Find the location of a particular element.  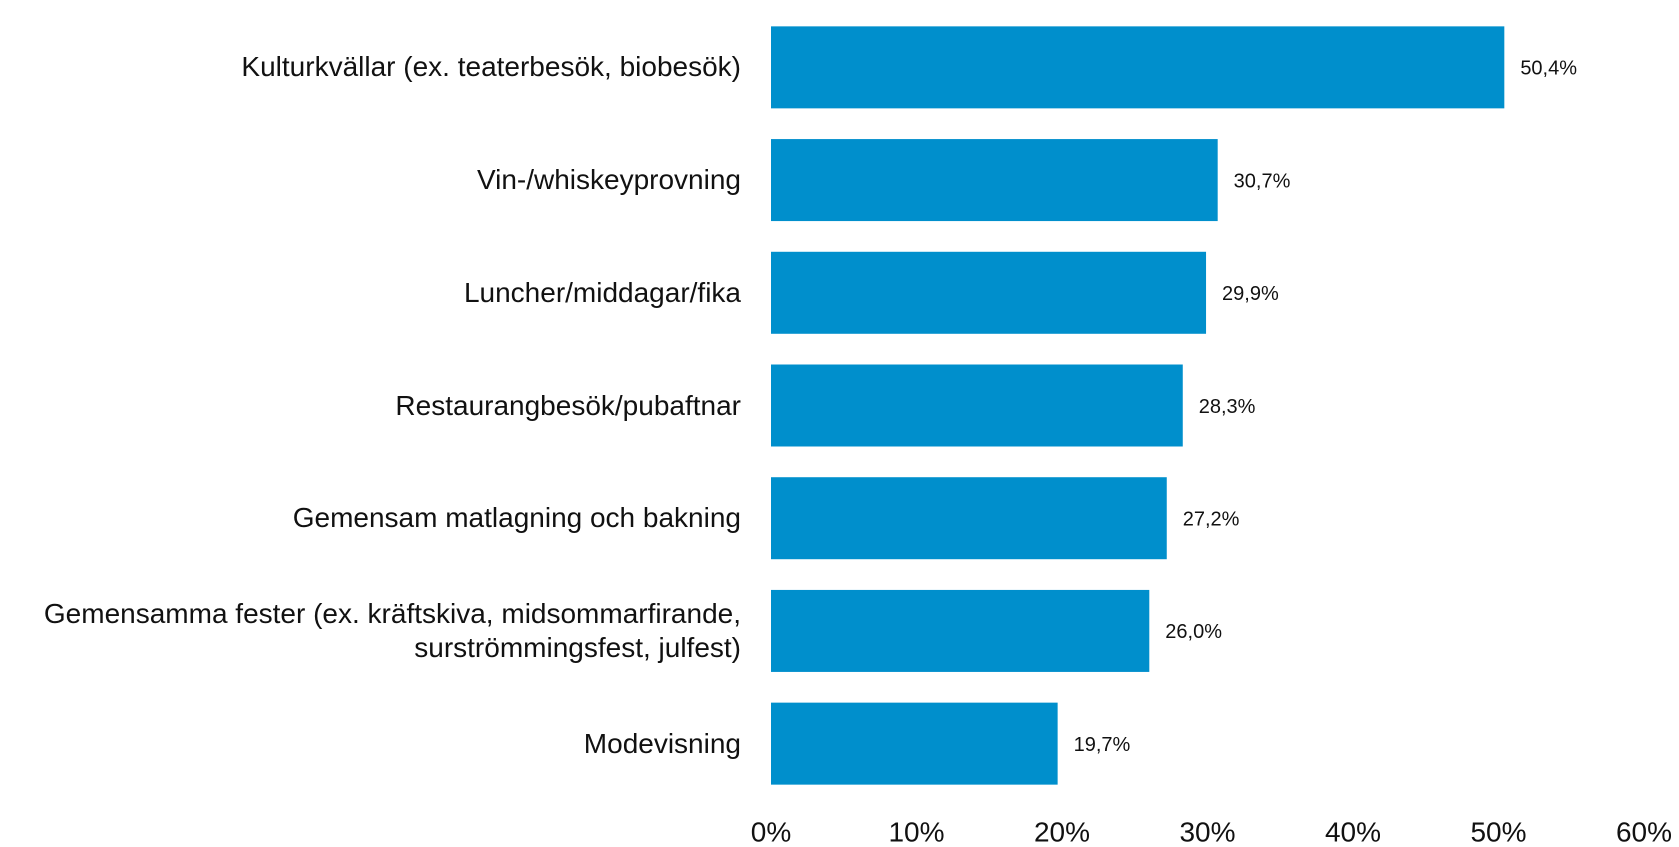

category-label: Restaurangbesök/pubaftnar is located at coordinates (568, 405).